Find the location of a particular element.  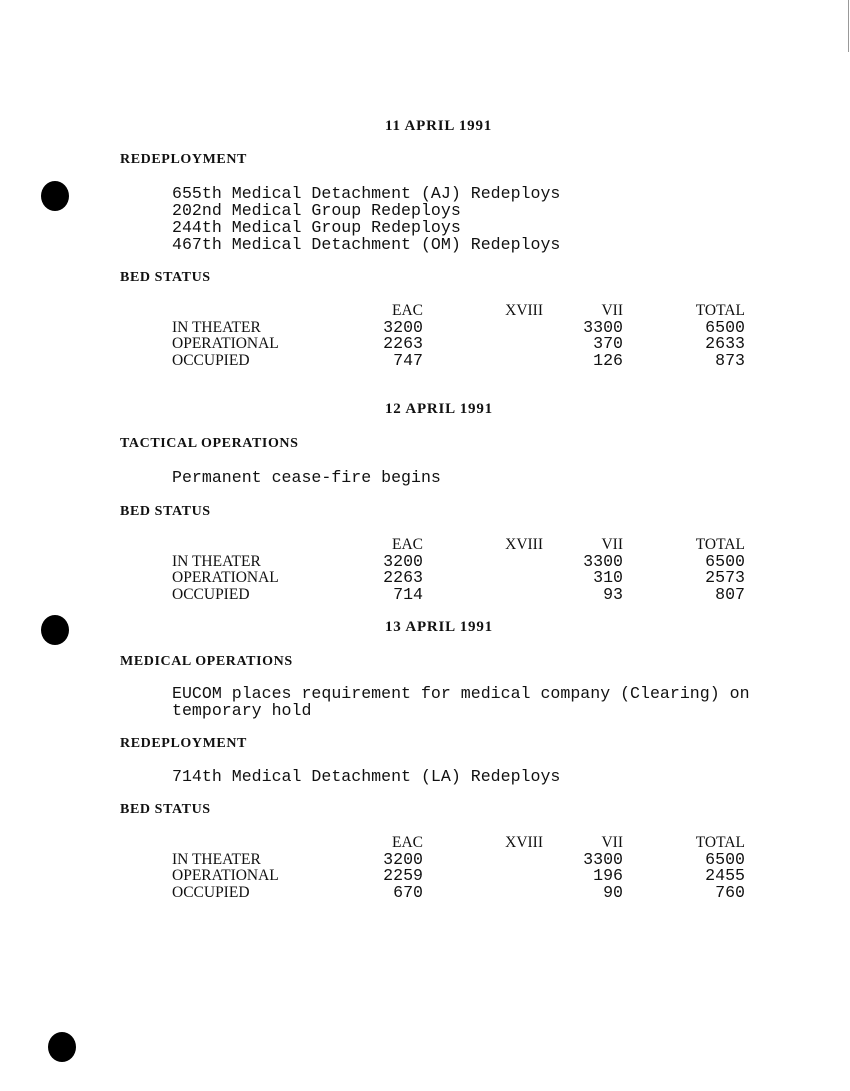

table-cell: 93 is located at coordinates (613, 594).